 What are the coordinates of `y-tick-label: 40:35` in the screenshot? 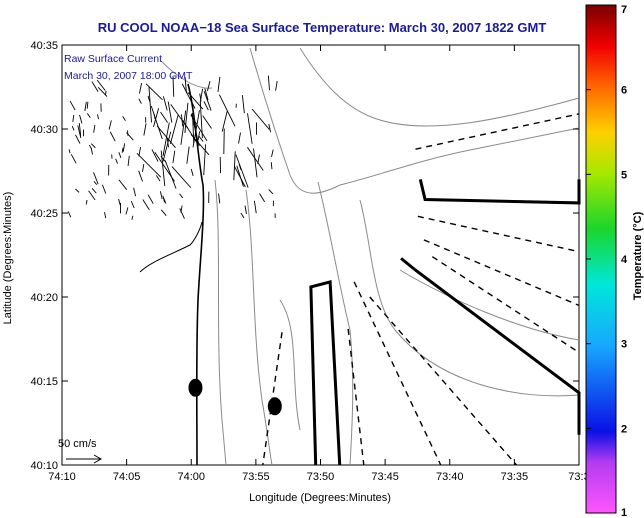 It's located at (44, 46).